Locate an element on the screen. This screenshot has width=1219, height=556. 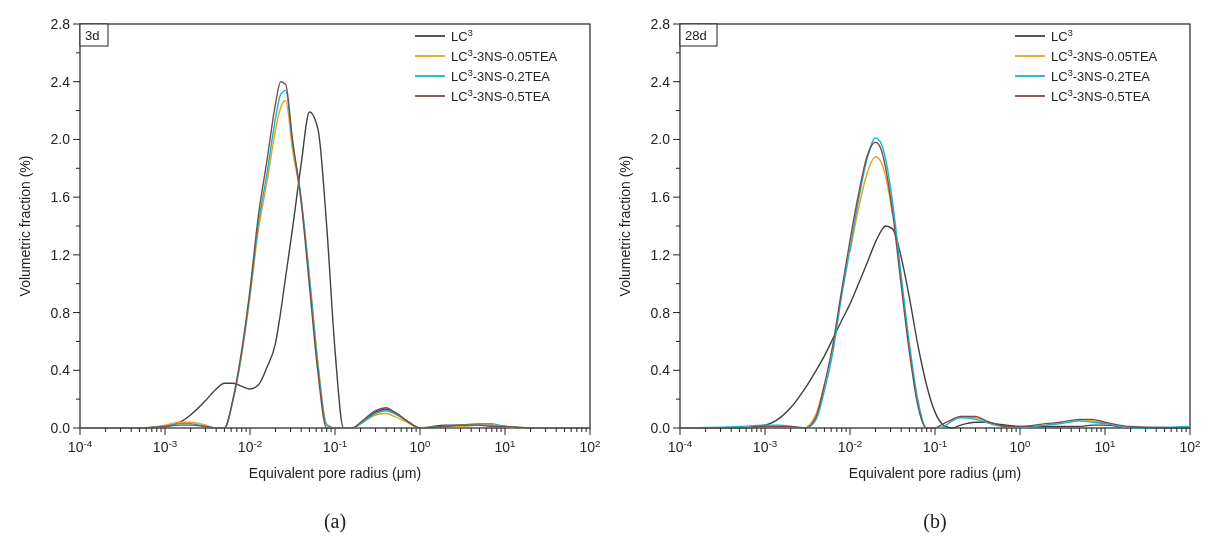
panel-label-box: 28d is located at coordinates (698, 35).